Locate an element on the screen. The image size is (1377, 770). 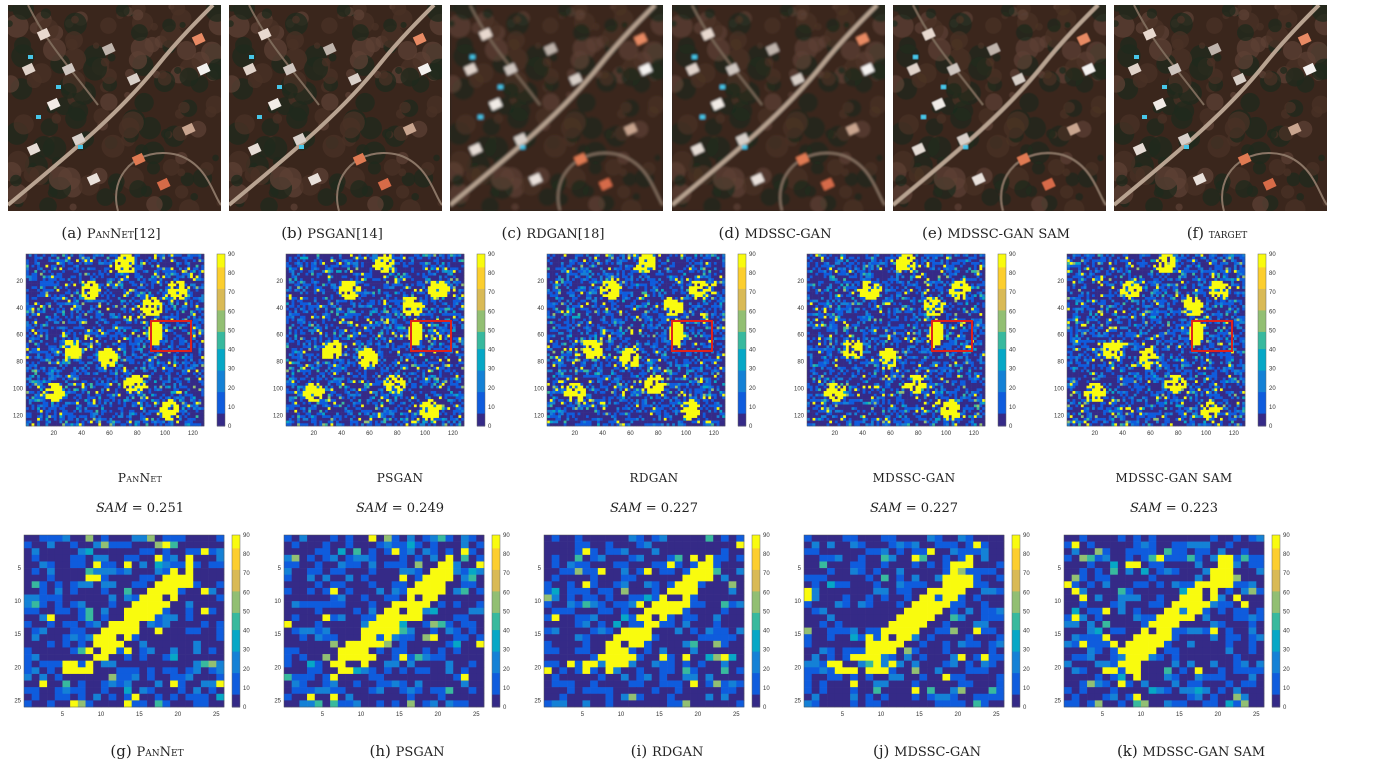
method-label-pannet: PanNet is located at coordinates (140, 478).